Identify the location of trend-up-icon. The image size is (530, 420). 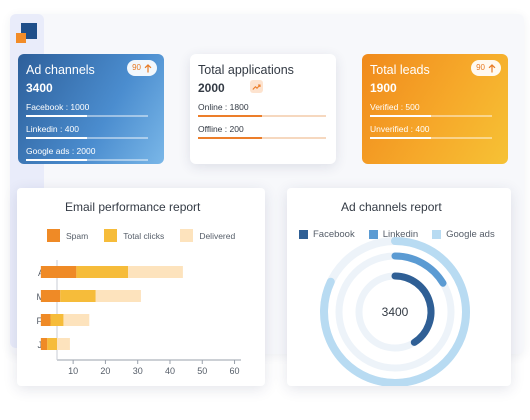
(256, 86).